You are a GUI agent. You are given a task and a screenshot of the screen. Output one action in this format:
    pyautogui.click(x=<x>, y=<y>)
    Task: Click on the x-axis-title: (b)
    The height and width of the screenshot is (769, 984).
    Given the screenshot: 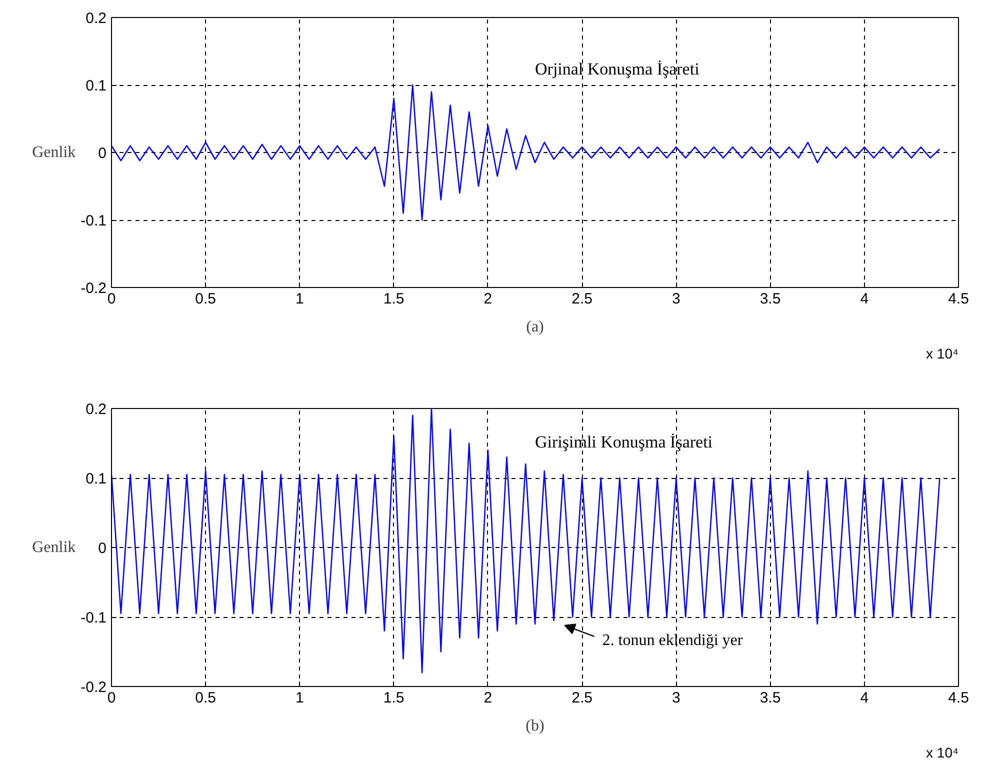 What is the action you would take?
    pyautogui.click(x=535, y=726)
    